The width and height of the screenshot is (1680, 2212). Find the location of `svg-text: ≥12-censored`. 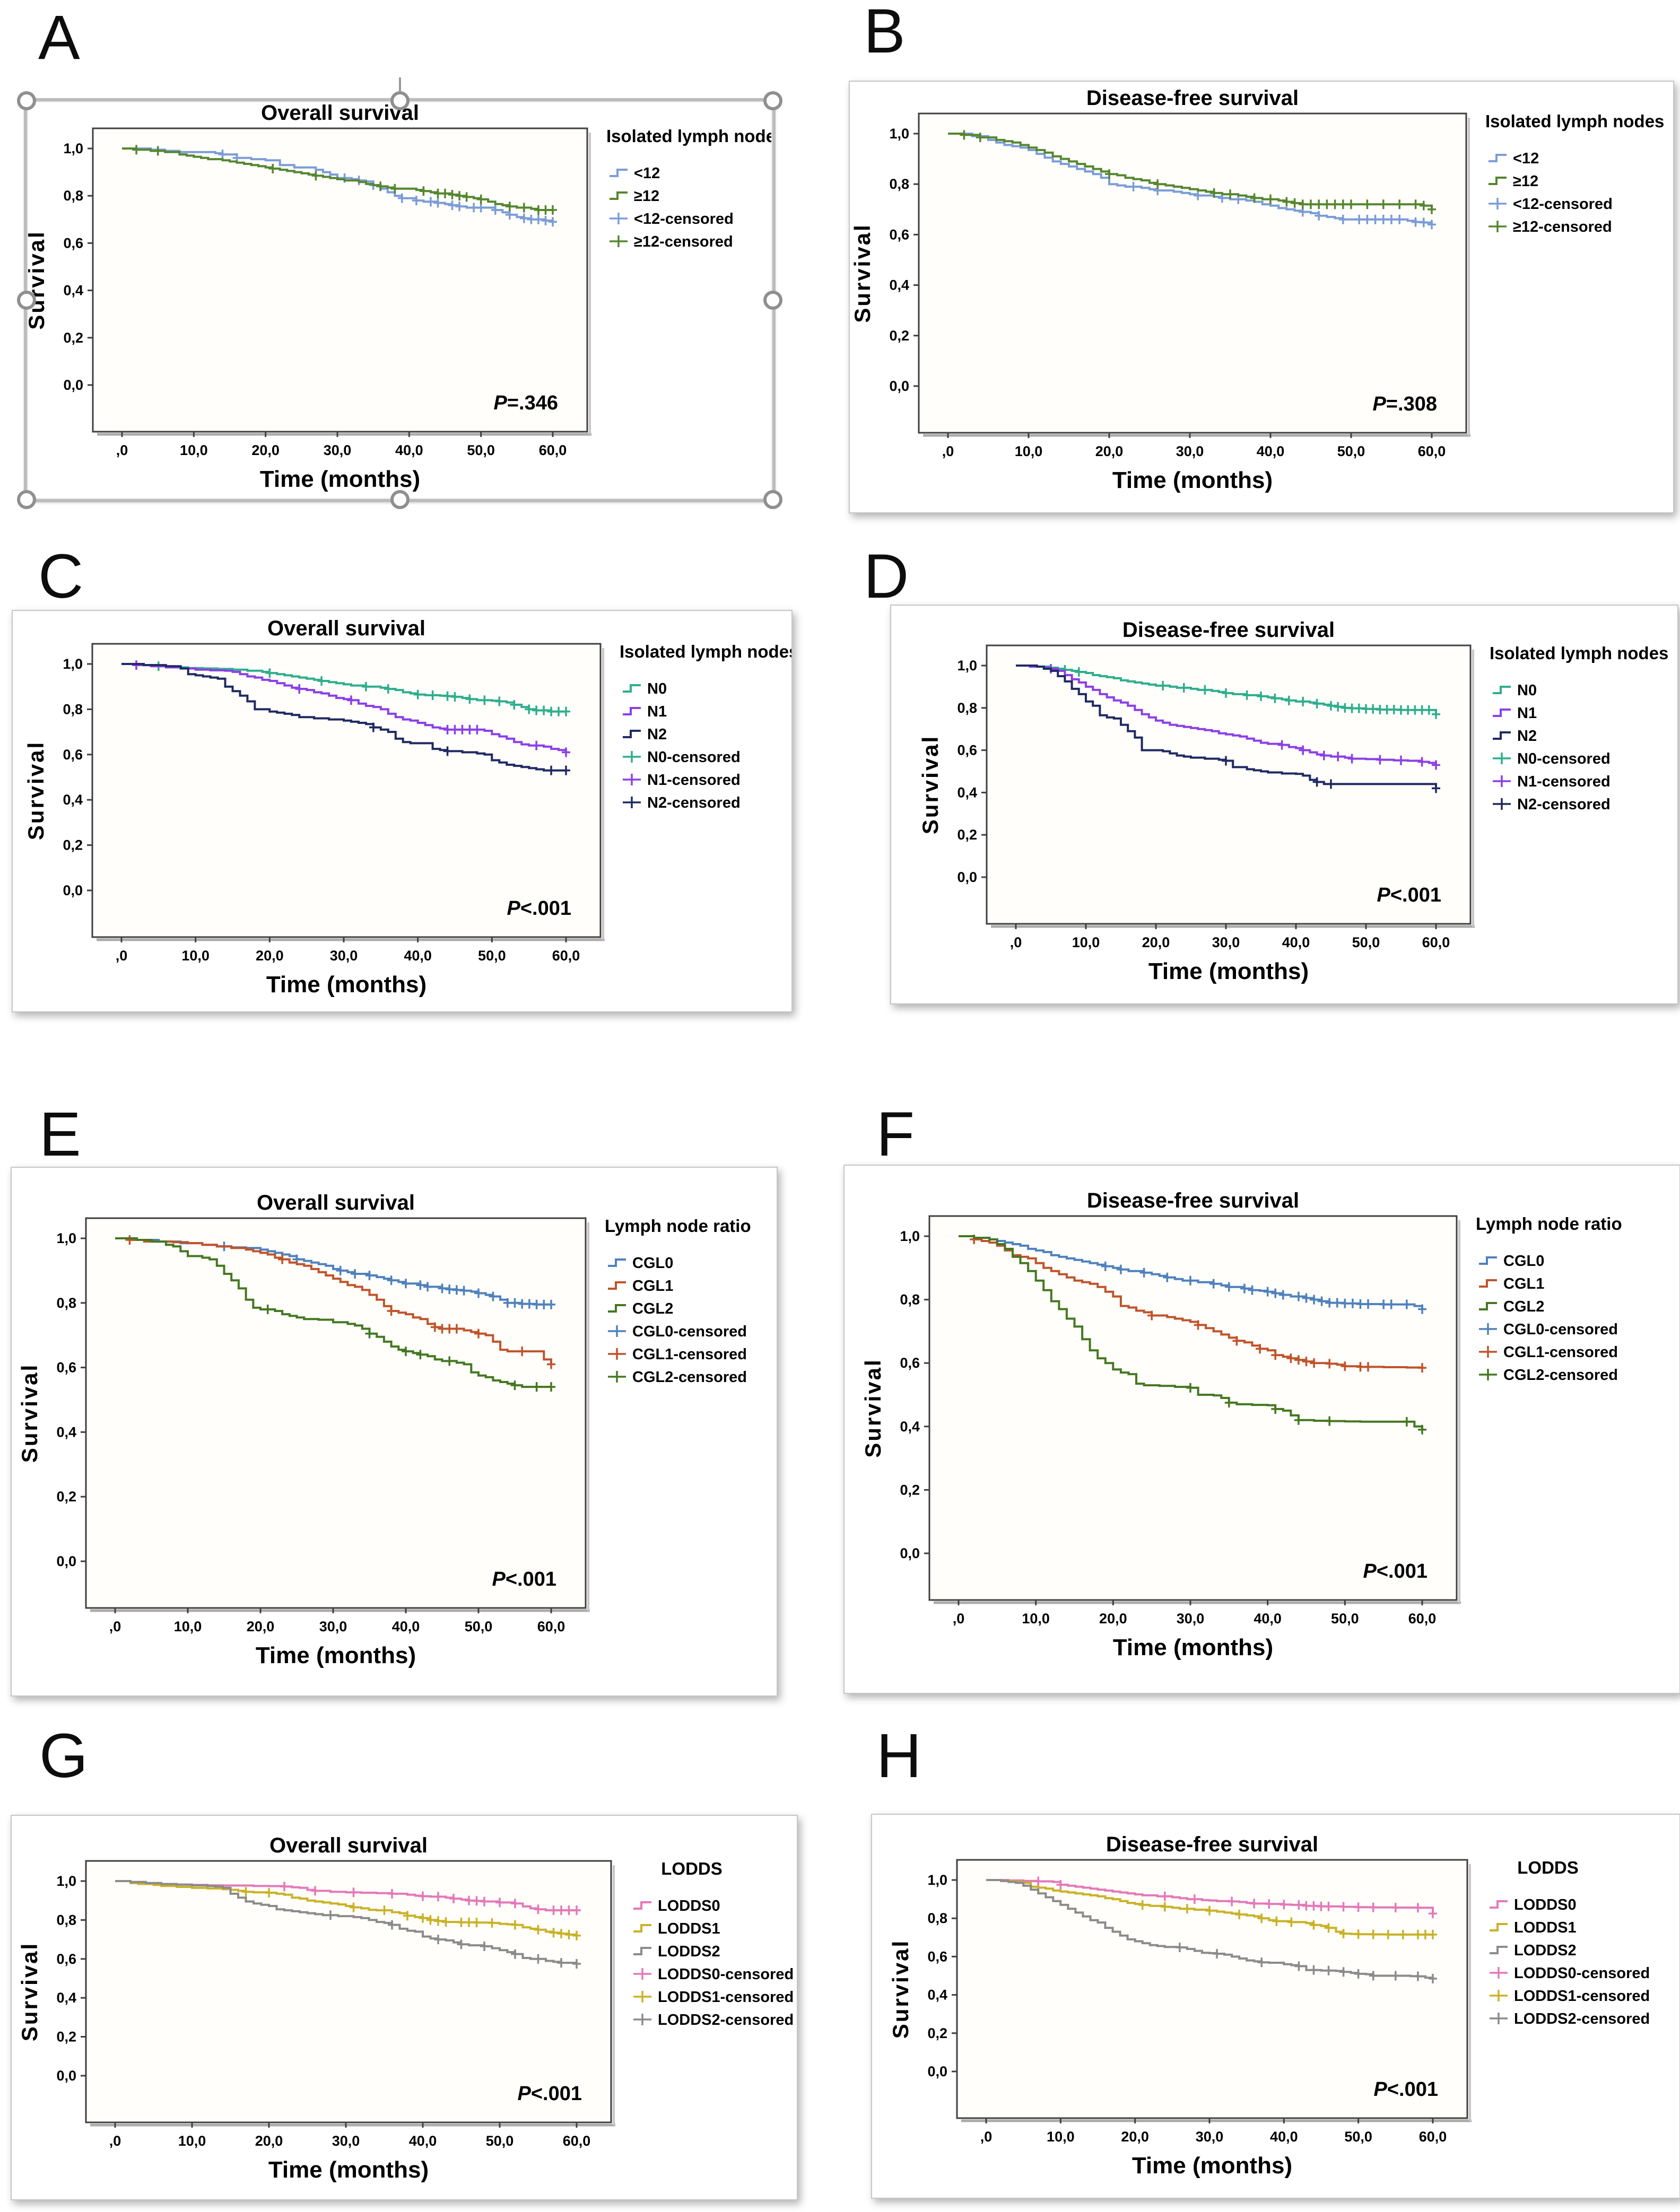

svg-text: ≥12-censored is located at coordinates (1562, 226).